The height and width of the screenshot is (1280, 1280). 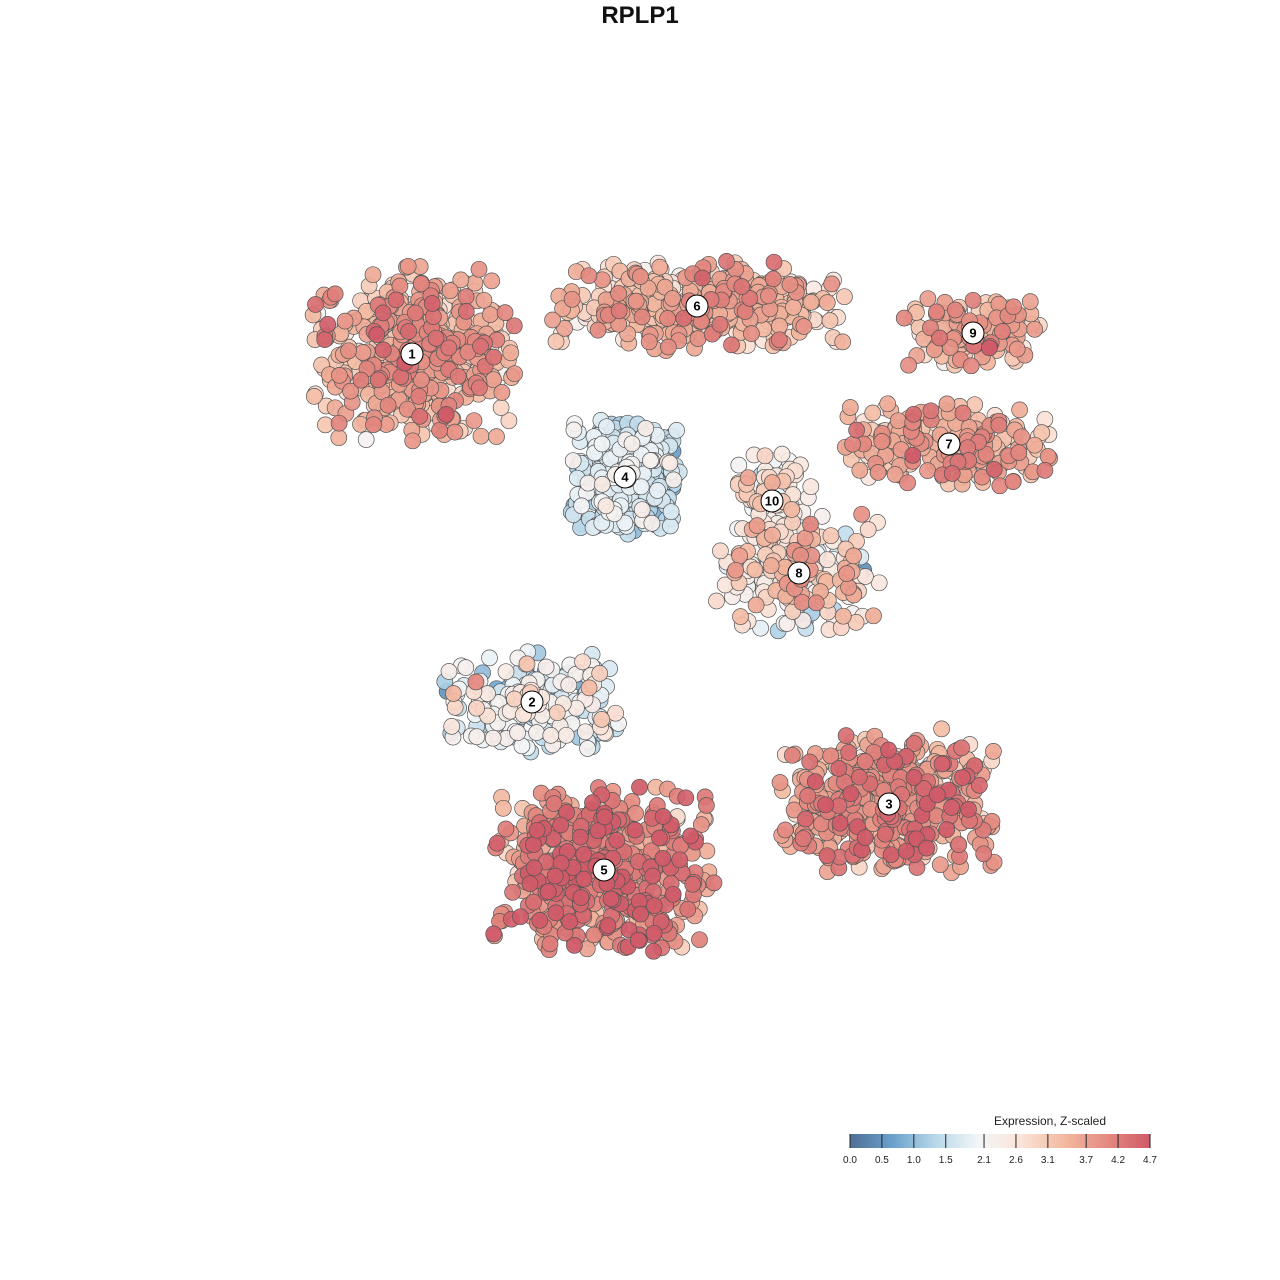 I want to click on legend-tick-label: 4.2, so click(x=1118, y=1160).